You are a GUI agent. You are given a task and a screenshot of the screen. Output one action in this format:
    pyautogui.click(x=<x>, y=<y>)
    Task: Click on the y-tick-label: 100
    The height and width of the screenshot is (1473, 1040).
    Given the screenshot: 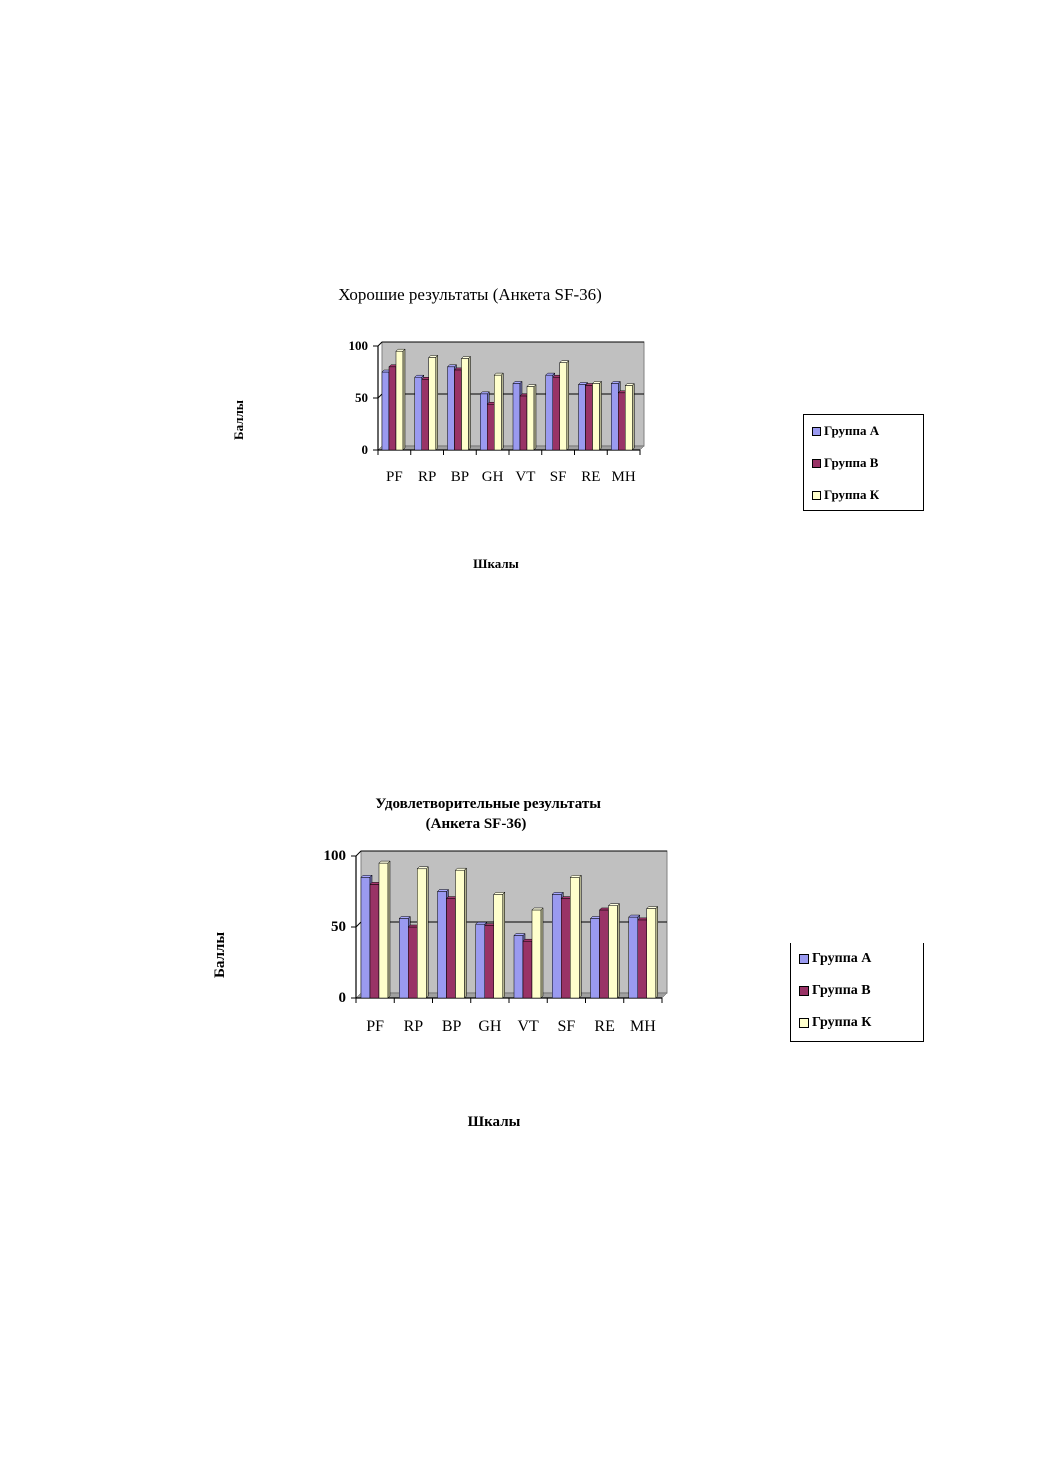 What is the action you would take?
    pyautogui.click(x=359, y=345)
    